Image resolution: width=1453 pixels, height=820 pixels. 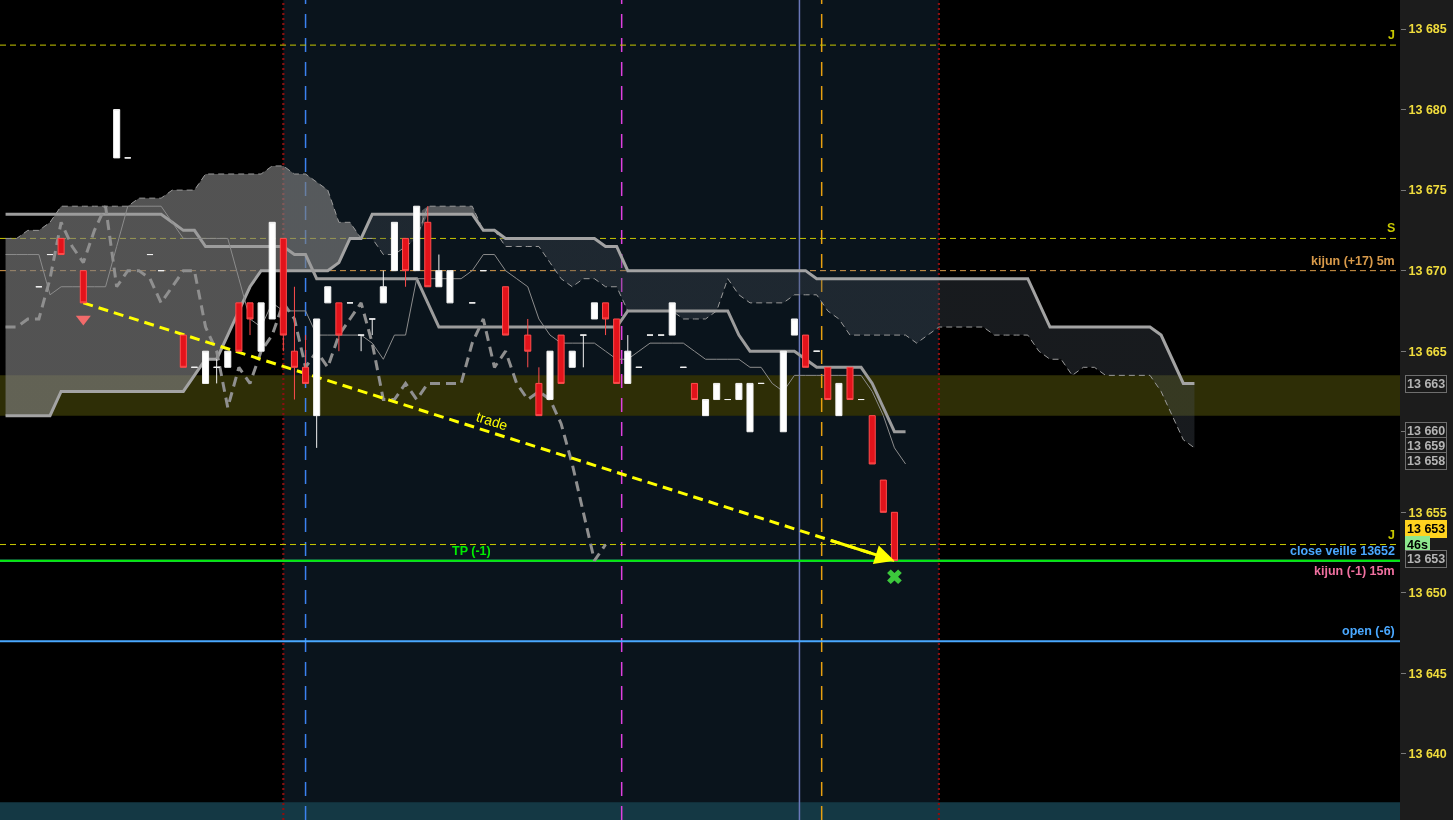 What do you see at coordinates (1427, 593) in the screenshot?
I see `y-tick-label: 13 650` at bounding box center [1427, 593].